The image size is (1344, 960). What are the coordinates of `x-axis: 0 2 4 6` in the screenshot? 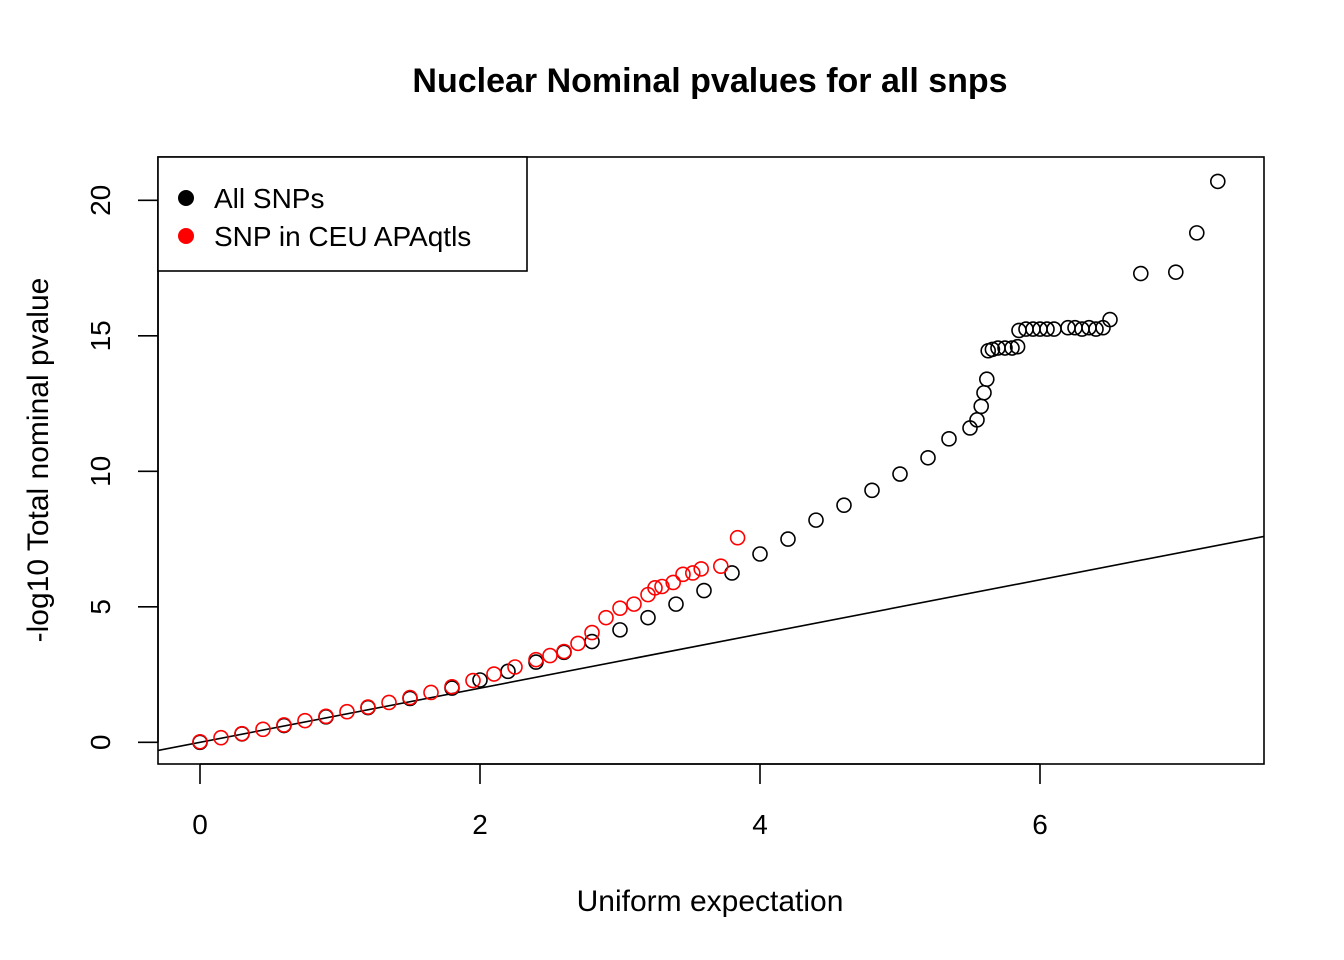 It's located at (620, 801).